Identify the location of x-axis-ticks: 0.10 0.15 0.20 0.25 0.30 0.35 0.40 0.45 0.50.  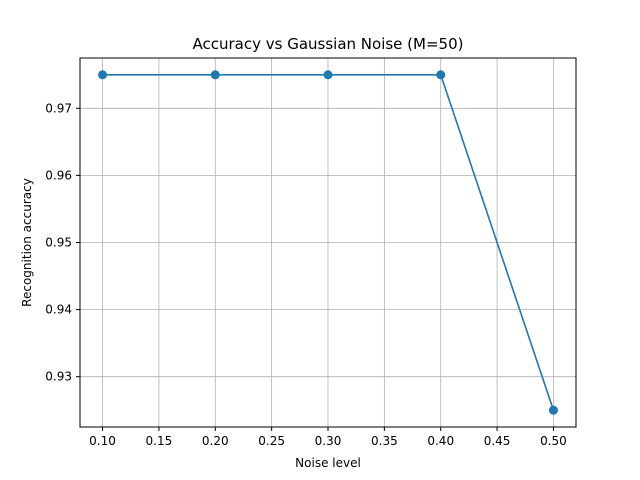
(328, 437).